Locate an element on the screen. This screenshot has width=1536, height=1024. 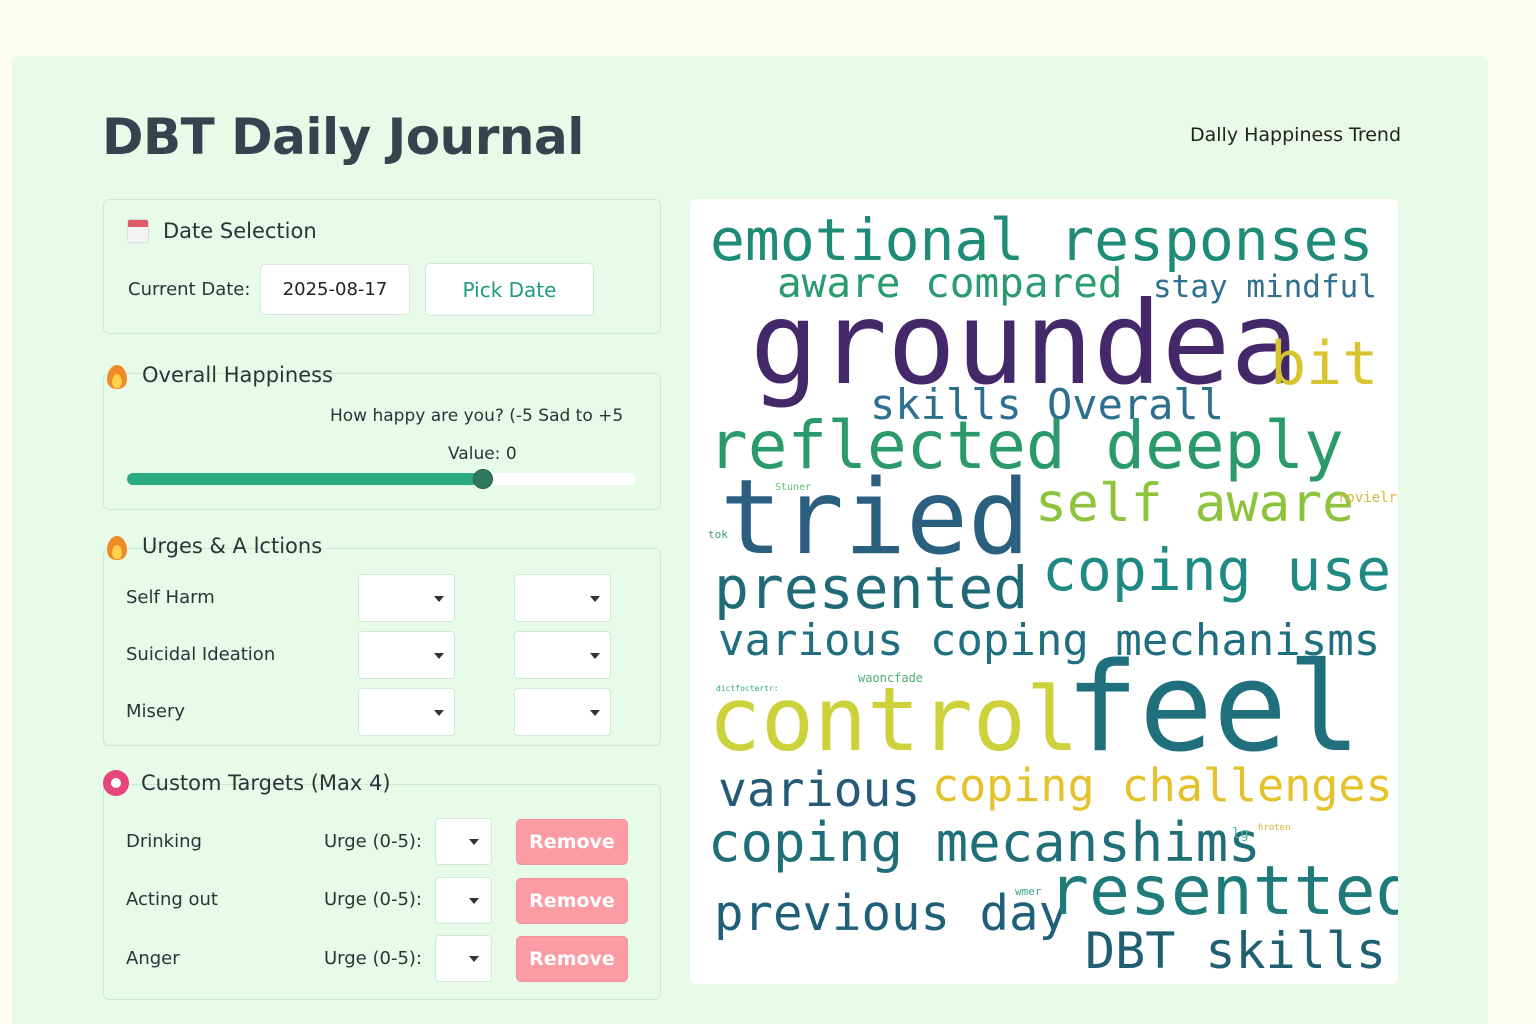
word-cloud-word: coping mecanshims is located at coordinates (984, 842).